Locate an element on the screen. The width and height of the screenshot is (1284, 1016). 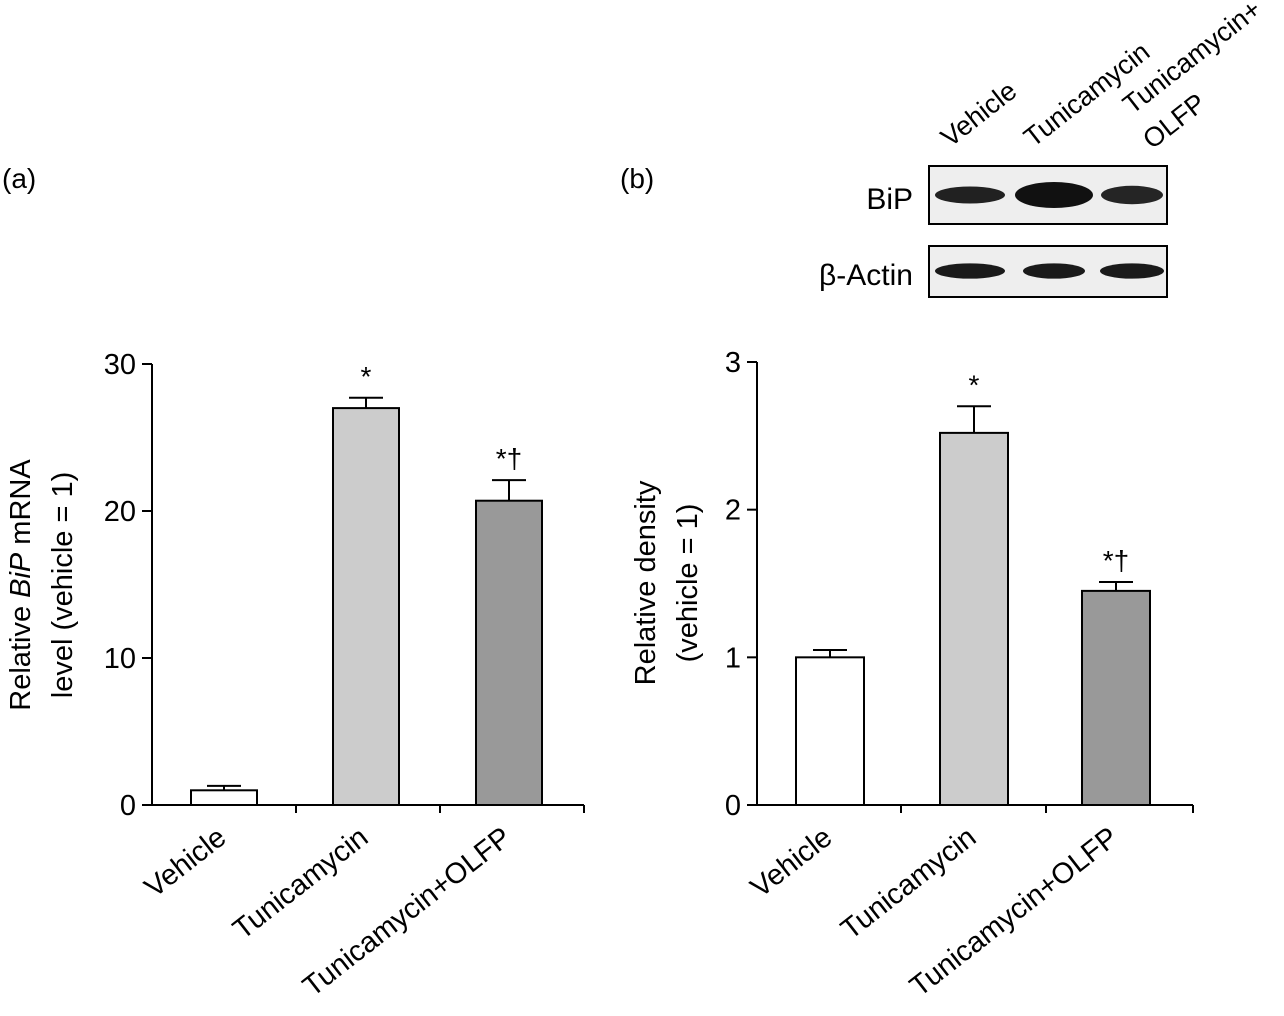
chart-a-category-label: Tunicamycin is located at coordinates (300, 883).